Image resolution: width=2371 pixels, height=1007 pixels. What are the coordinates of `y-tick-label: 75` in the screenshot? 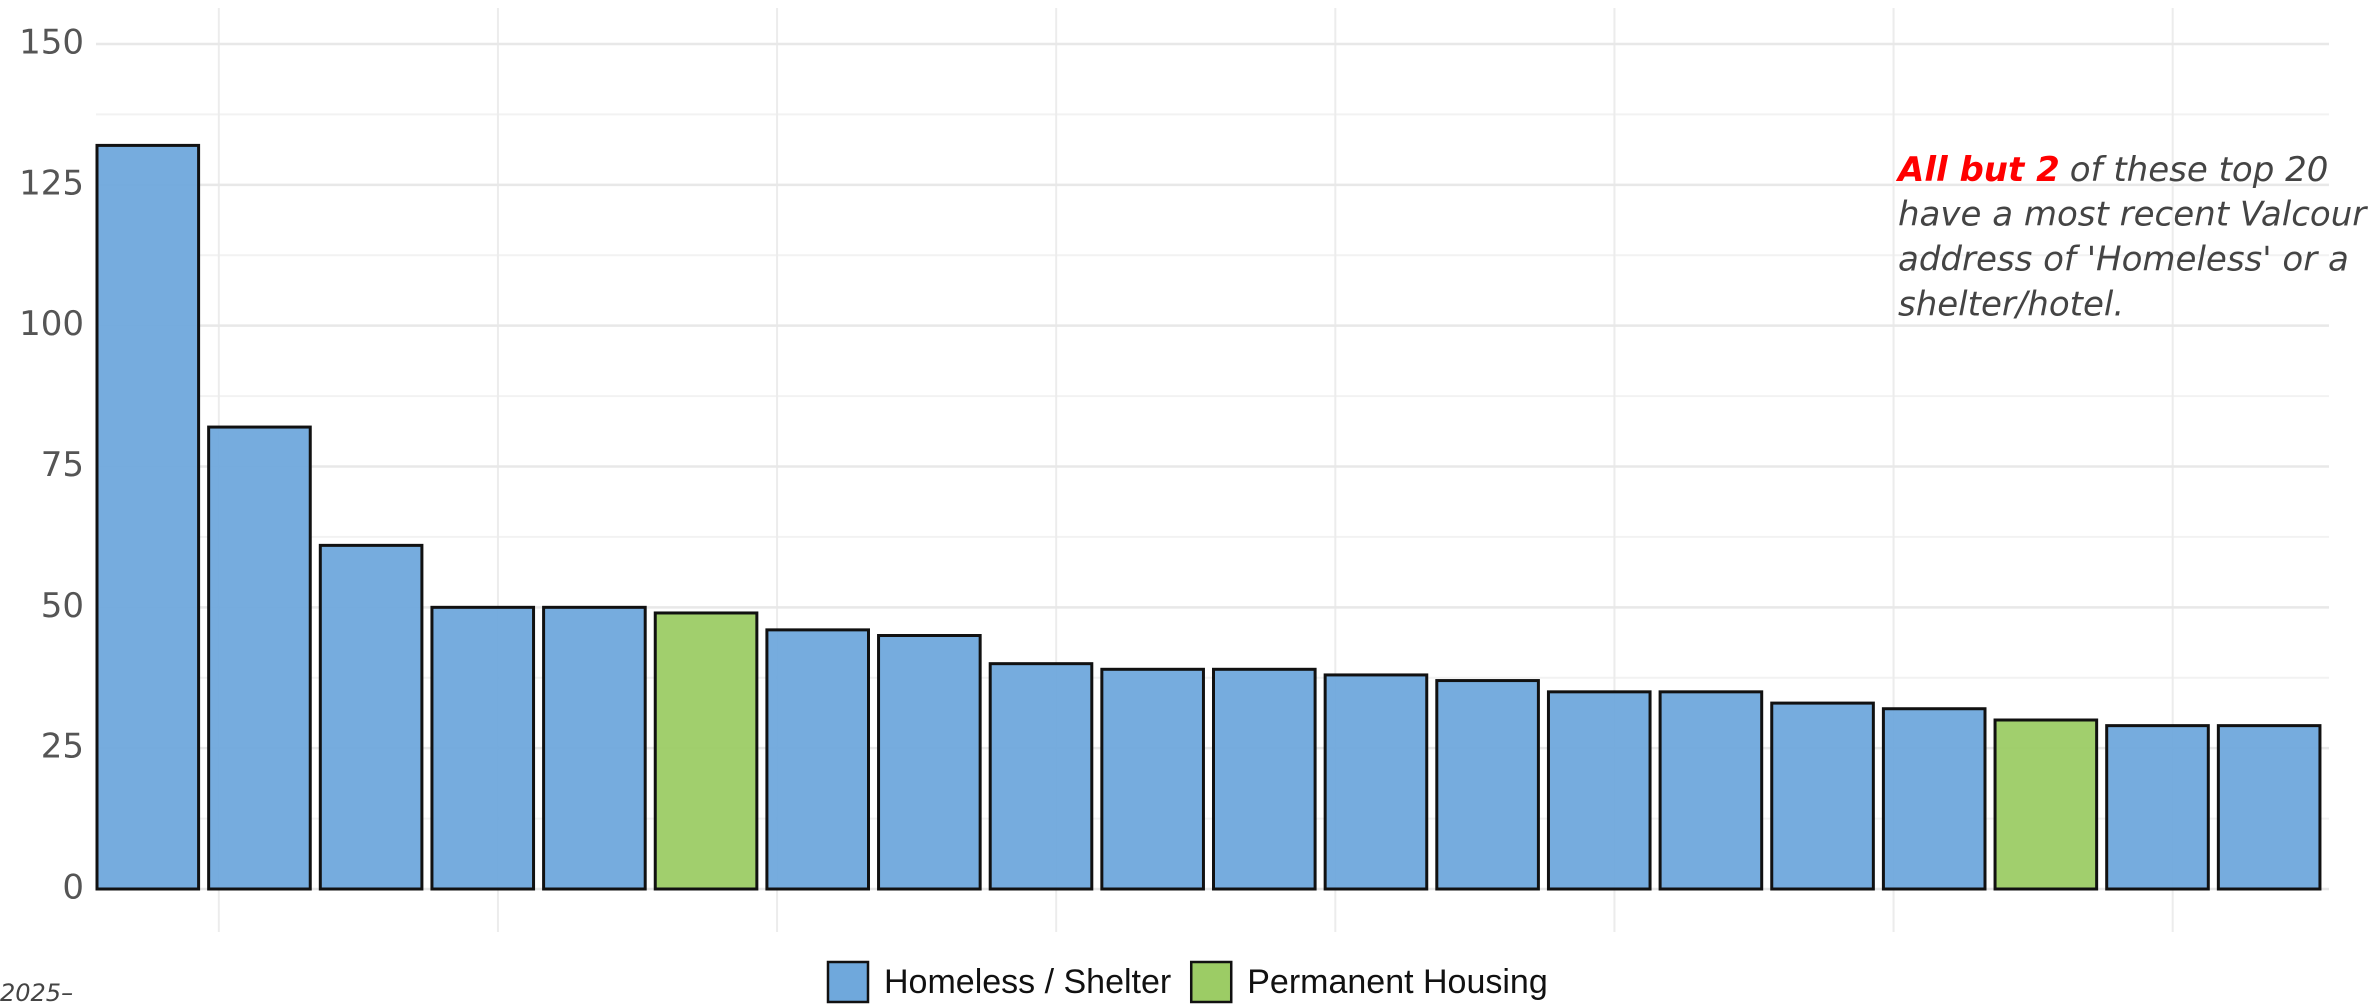 It's located at (62, 465).